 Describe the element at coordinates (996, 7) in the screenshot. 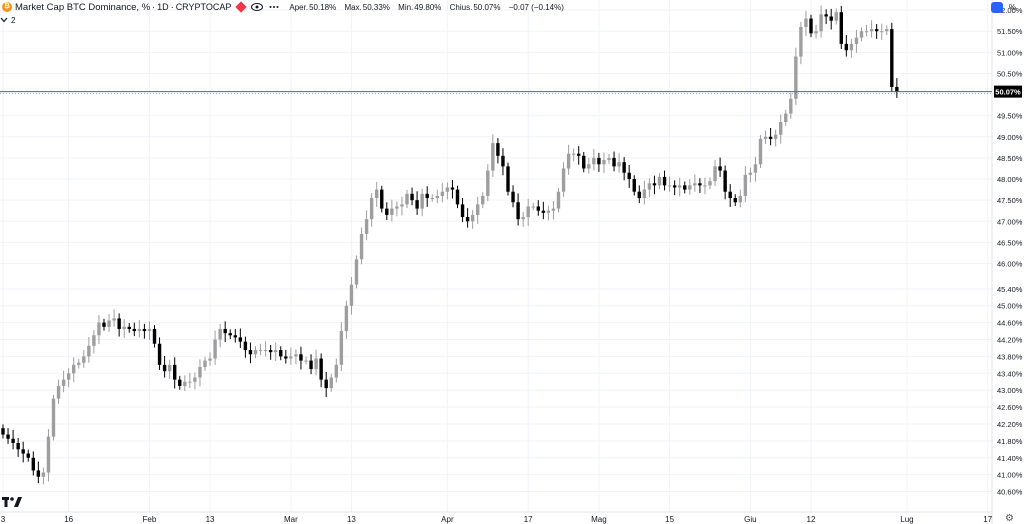

I see `cube-icon` at that location.